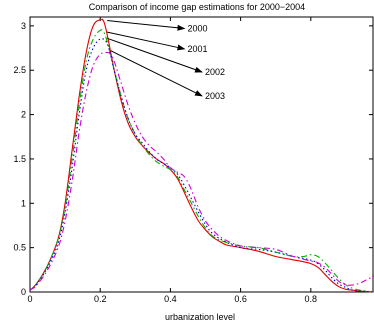  I want to click on annotation-label: 2000, so click(197, 29).